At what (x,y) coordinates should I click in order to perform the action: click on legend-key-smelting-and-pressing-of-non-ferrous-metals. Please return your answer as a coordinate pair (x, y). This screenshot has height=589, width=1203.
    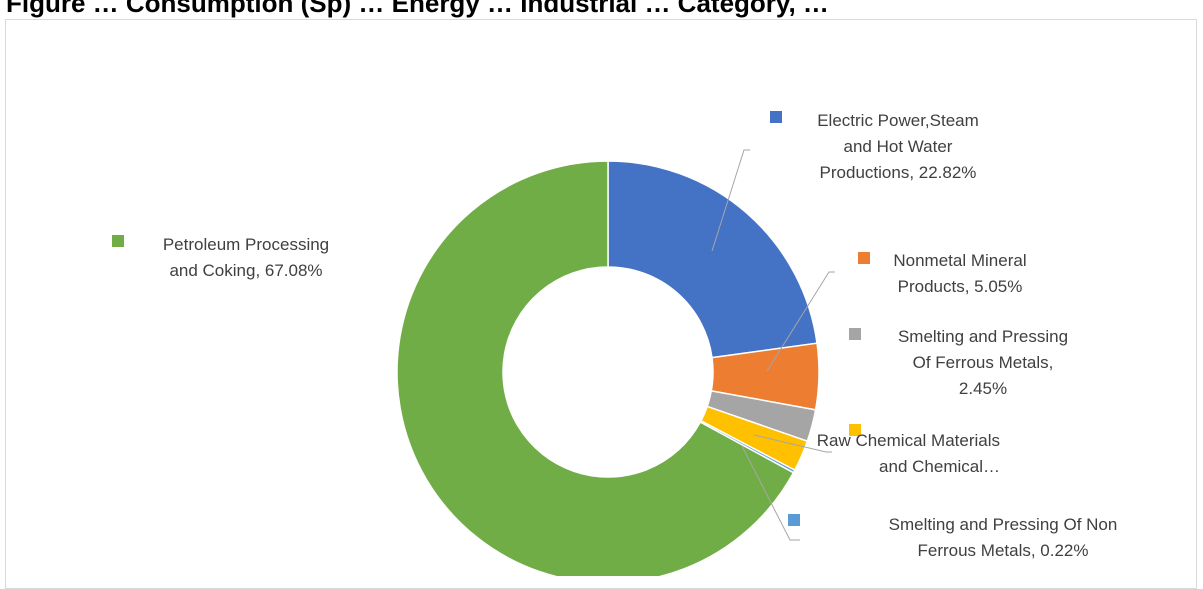
    Looking at the image, I should click on (794, 520).